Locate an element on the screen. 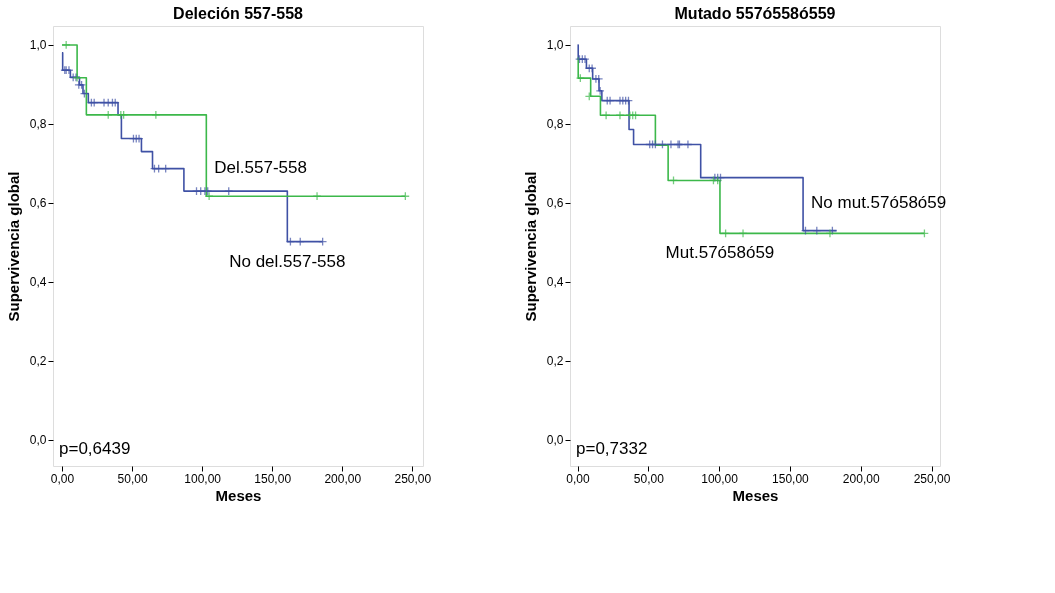 Image resolution: width=1055 pixels, height=593 pixels. chart-title: Deleción 557-558 is located at coordinates (238, 13).